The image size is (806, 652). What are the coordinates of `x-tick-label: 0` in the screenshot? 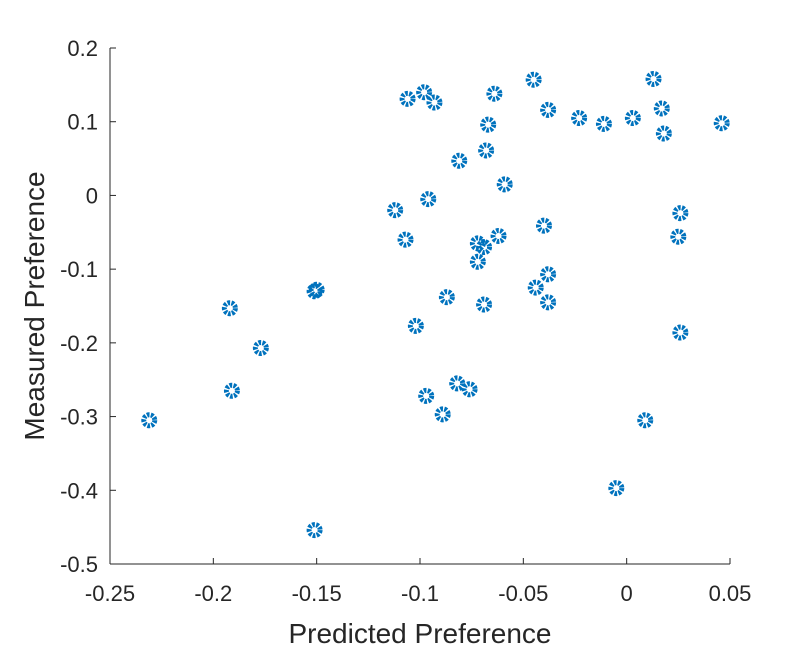 It's located at (627, 593).